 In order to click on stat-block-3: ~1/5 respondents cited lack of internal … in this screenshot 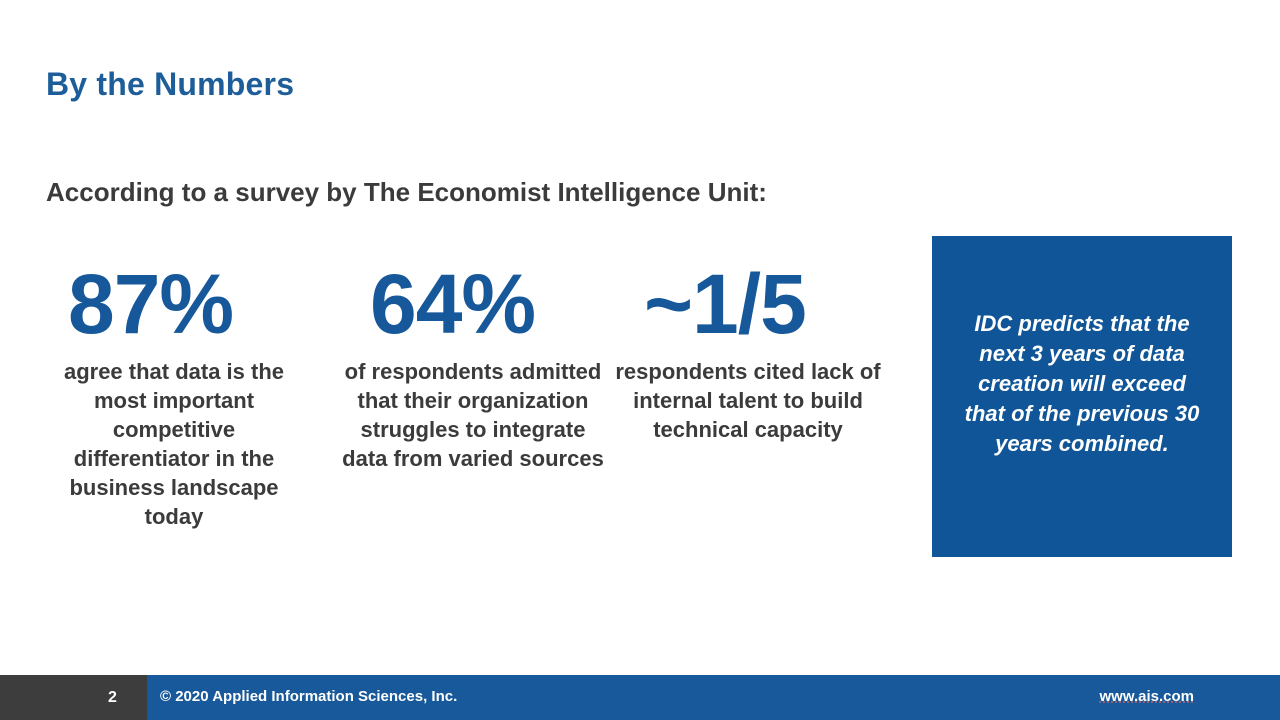, I will do `click(748, 372)`.